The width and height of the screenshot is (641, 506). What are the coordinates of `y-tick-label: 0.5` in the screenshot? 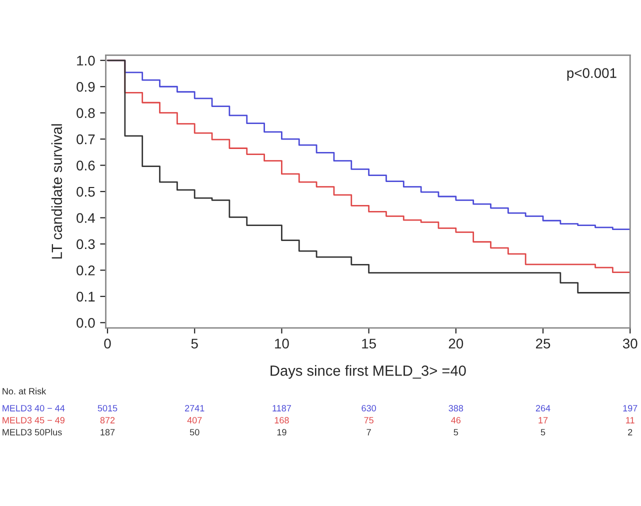 It's located at (85, 191).